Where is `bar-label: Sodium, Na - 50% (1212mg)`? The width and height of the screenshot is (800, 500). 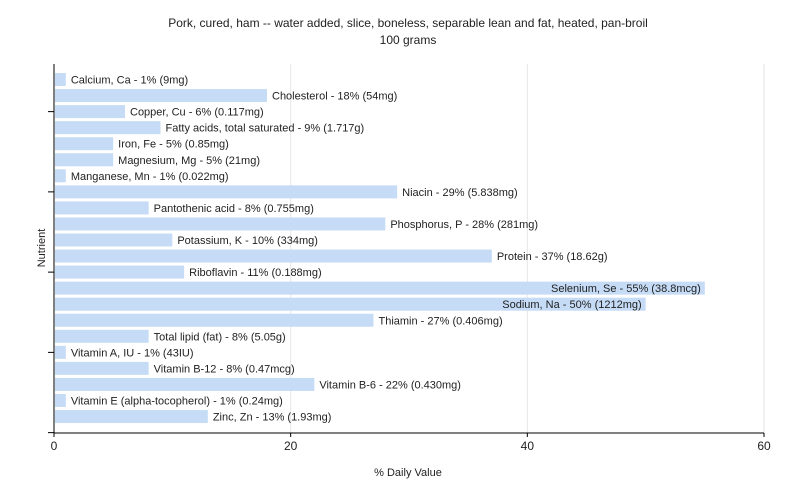 bar-label: Sodium, Na - 50% (1212mg) is located at coordinates (571, 305).